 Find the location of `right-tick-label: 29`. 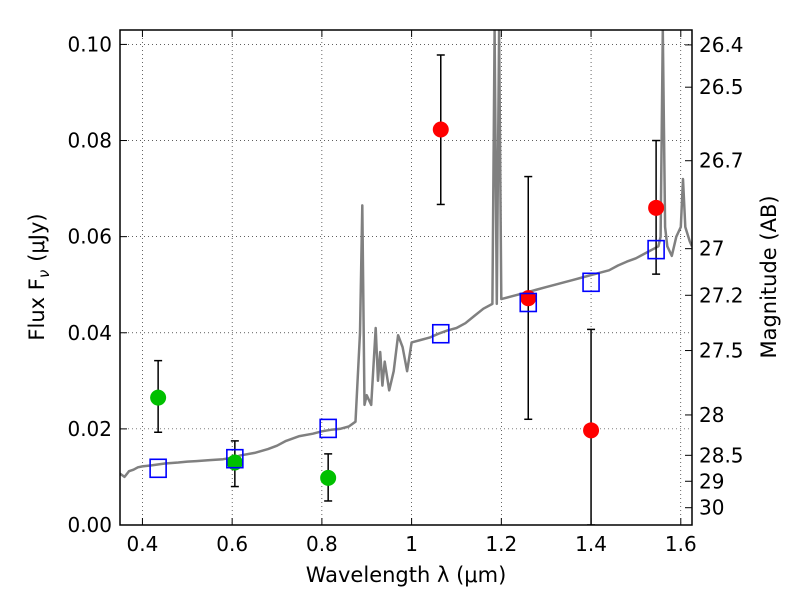

right-tick-label: 29 is located at coordinates (711, 481).